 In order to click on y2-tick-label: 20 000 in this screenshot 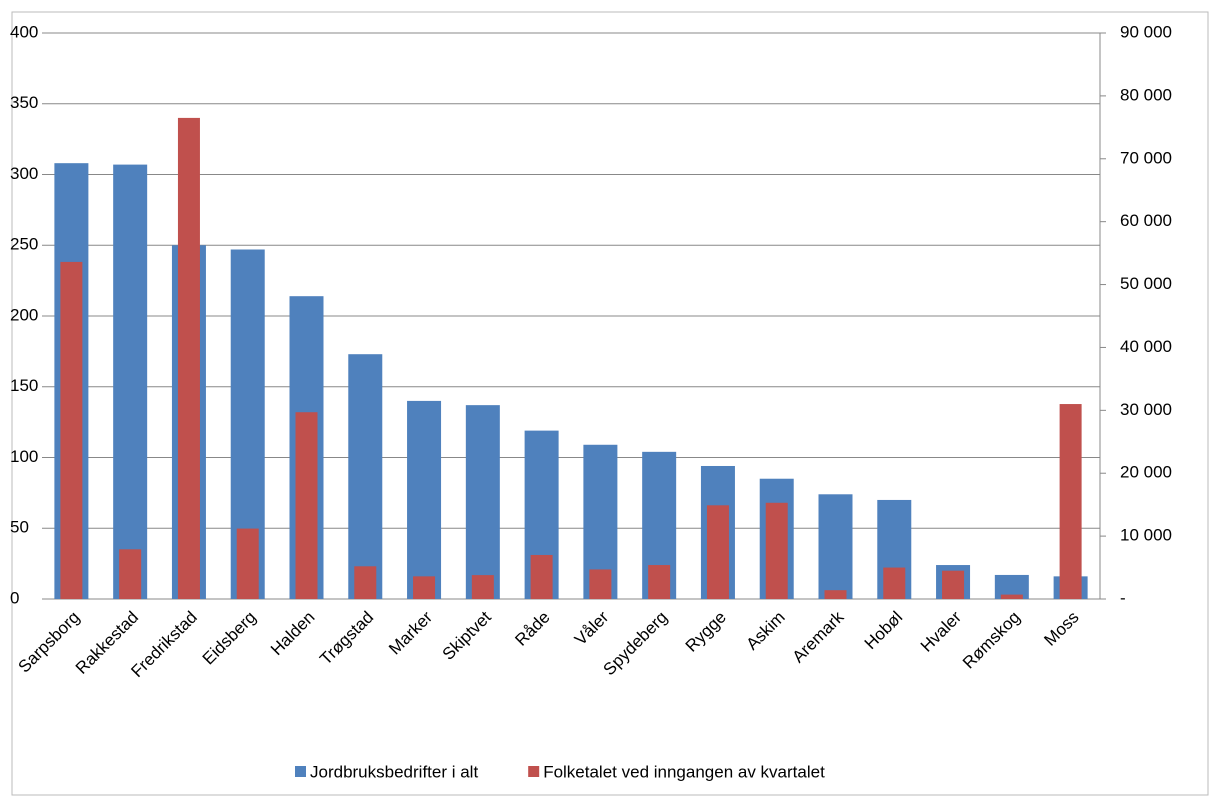, I will do `click(1146, 472)`.